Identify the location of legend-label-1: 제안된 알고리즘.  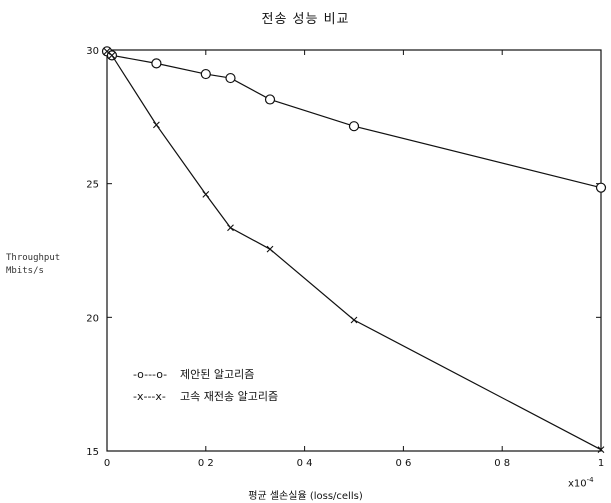
(217, 374).